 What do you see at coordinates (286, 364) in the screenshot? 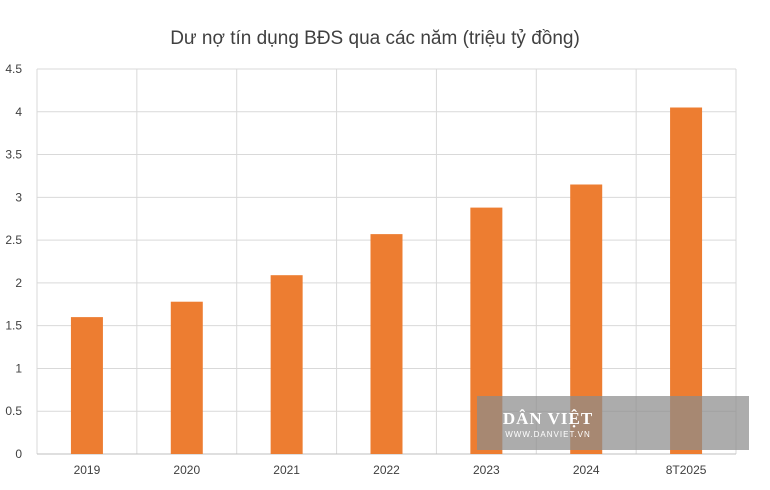
I see `bar-2021` at bounding box center [286, 364].